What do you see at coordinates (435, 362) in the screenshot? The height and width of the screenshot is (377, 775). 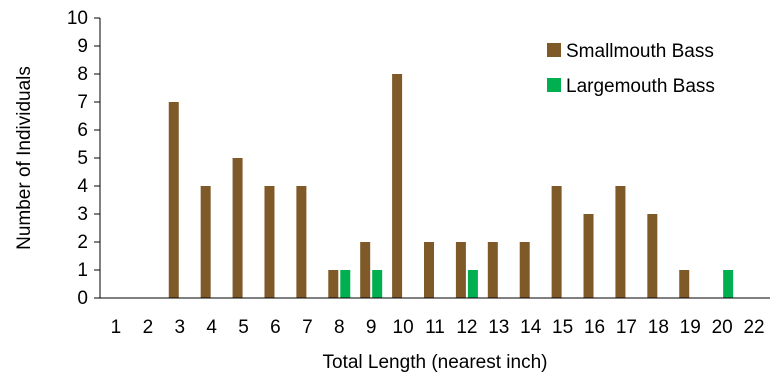 I see `x-axis-title: Total Length (nearest inch)` at bounding box center [435, 362].